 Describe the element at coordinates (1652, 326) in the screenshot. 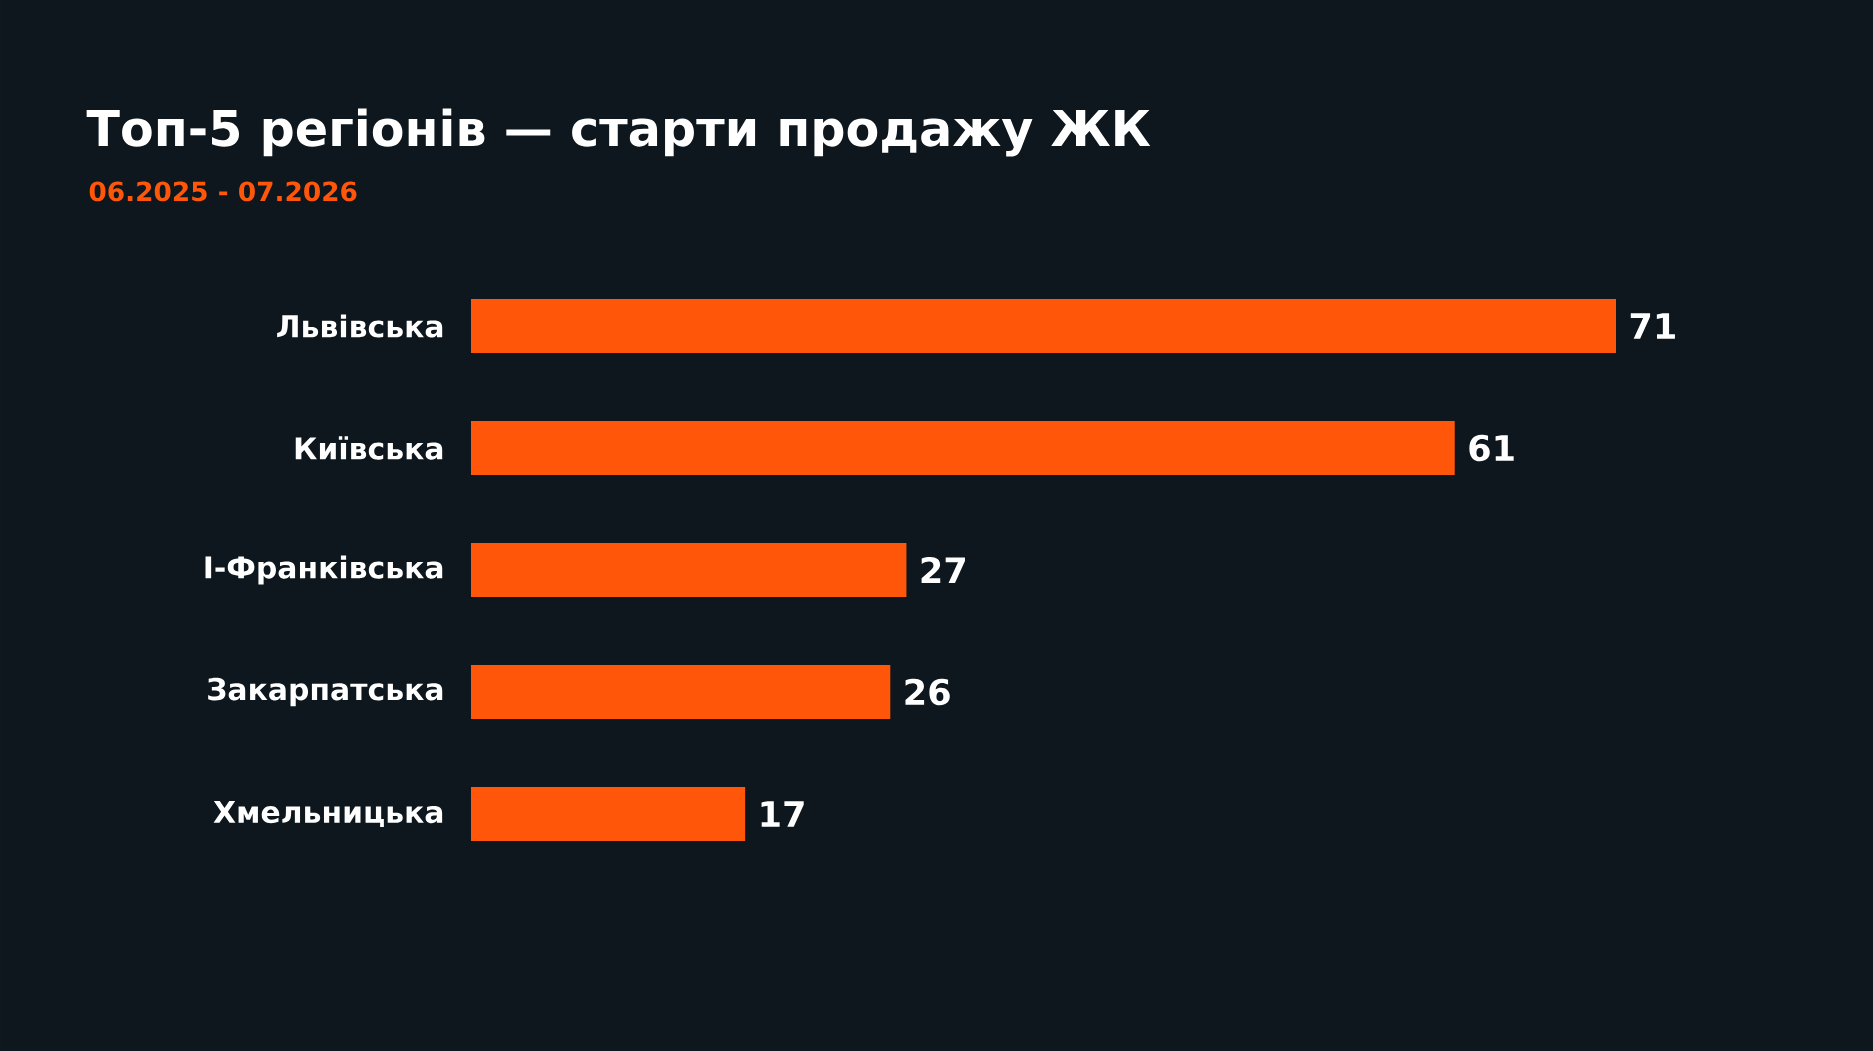

I see `data-label: 71` at that location.